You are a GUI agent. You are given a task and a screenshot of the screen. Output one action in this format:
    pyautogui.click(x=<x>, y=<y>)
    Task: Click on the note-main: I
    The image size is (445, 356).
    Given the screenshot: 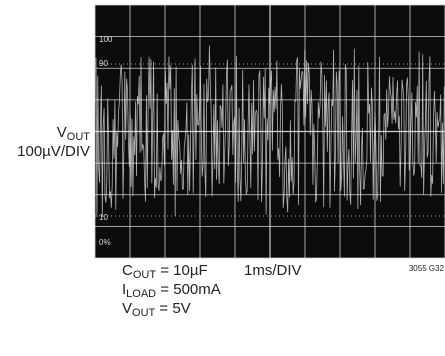 What is the action you would take?
    pyautogui.click(x=124, y=289)
    